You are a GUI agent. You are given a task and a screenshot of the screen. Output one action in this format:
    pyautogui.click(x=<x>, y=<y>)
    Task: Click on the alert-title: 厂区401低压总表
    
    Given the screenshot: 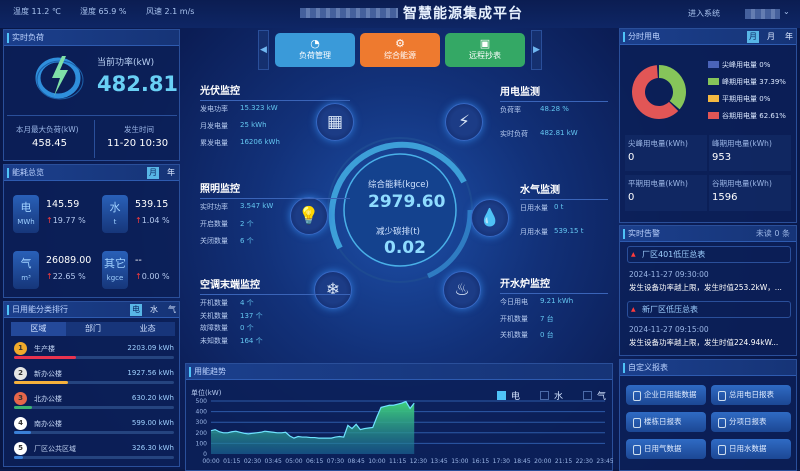 What is the action you would take?
    pyautogui.click(x=709, y=254)
    